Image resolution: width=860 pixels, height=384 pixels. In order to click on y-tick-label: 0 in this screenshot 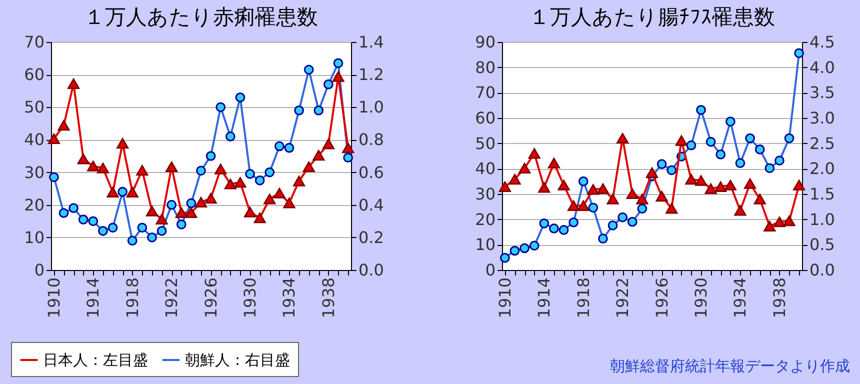, I will do `click(490, 270)`.